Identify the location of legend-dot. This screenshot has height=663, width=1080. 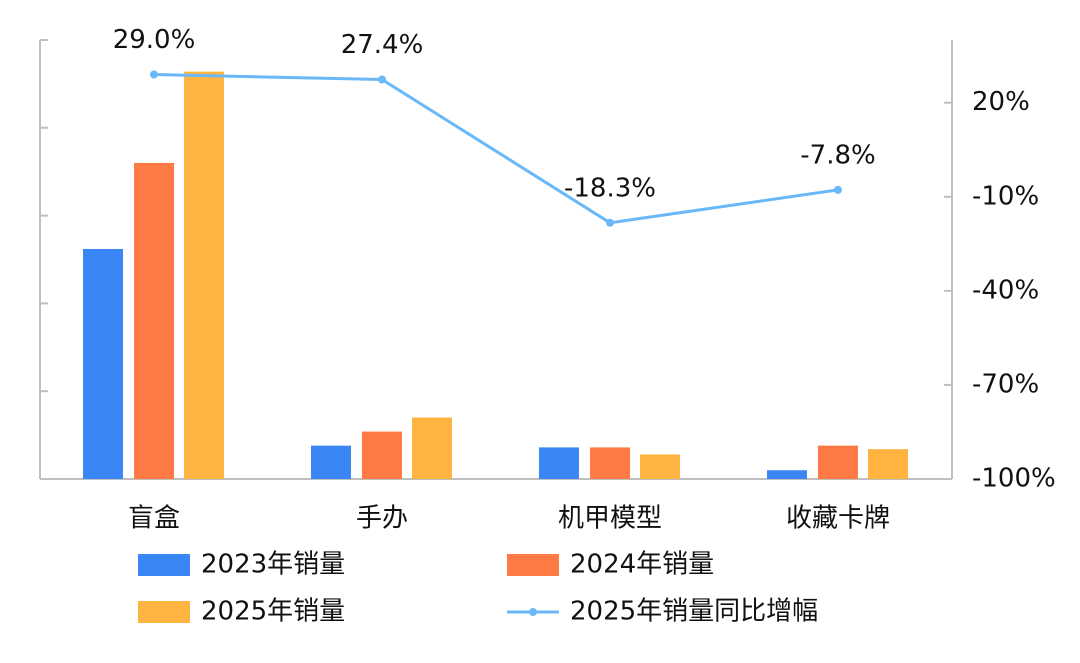
(533, 612).